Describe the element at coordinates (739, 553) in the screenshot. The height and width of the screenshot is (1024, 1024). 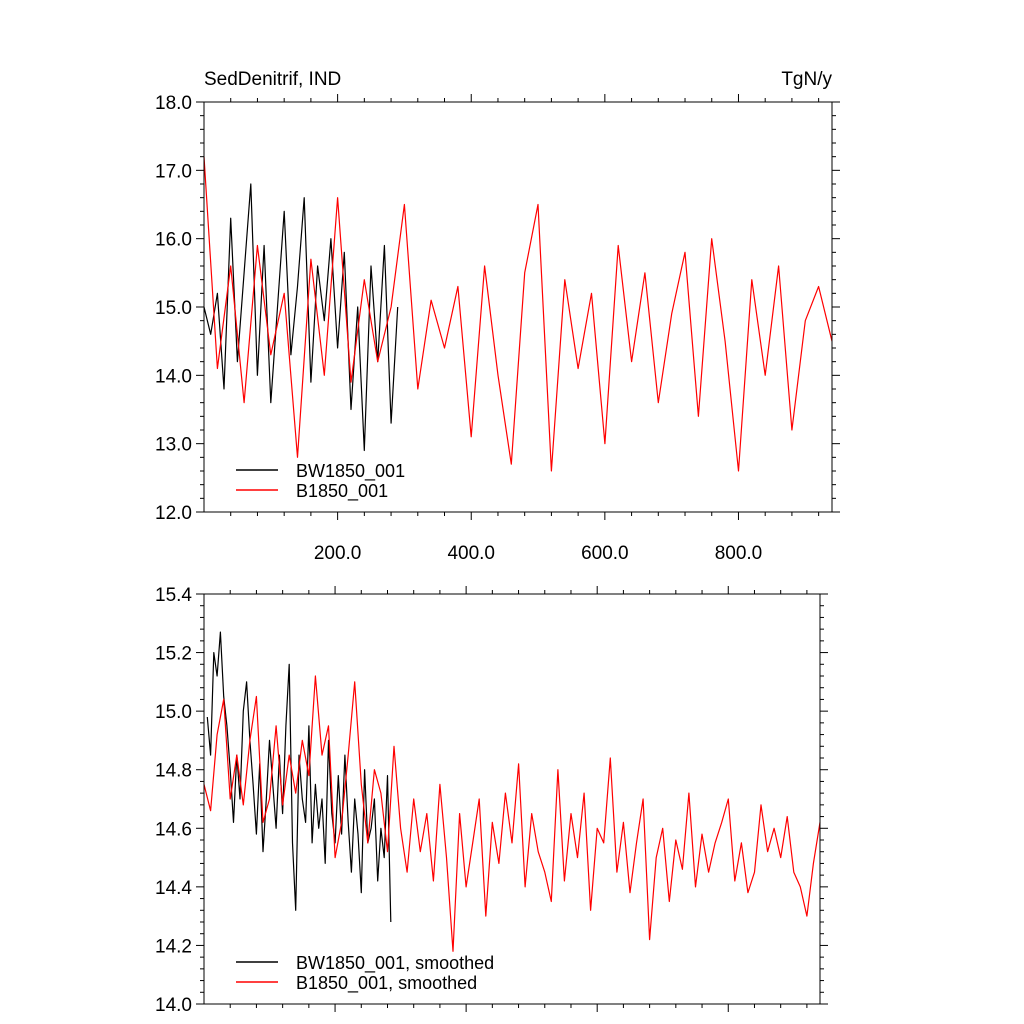
I see `x-tick-label: 800.0` at that location.